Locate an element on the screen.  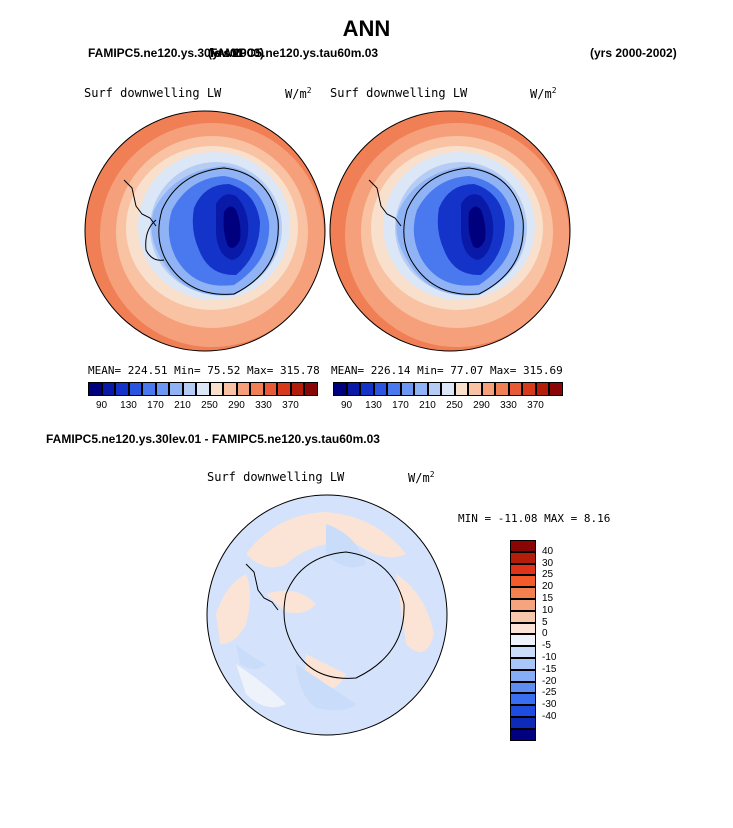
panel1-units: W/m2 is located at coordinates (298, 93).